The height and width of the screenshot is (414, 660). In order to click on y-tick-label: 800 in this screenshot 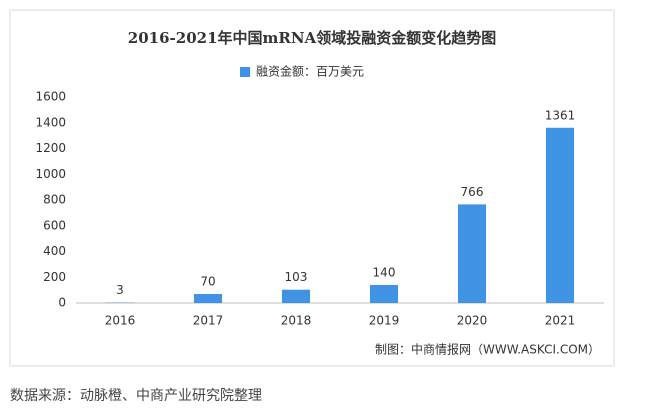, I will do `click(54, 200)`.